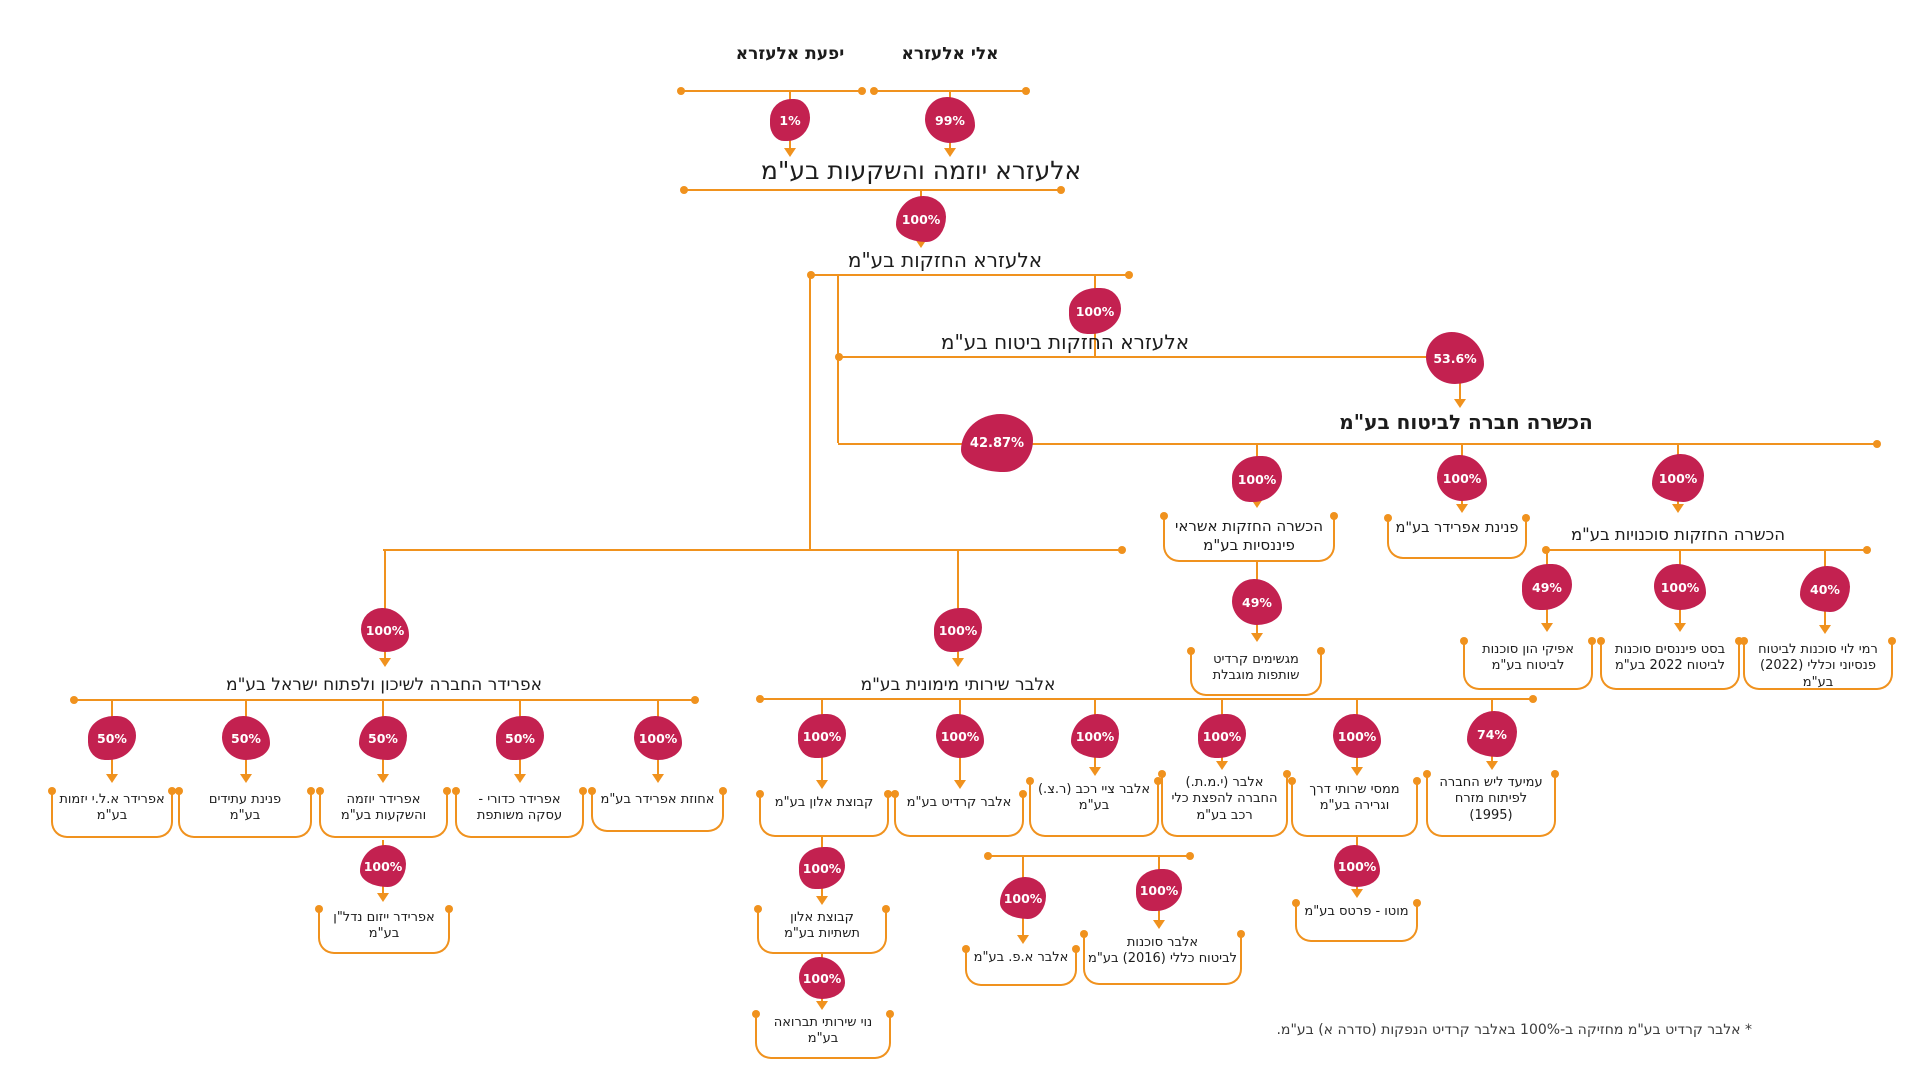  I want to click on company-bracket-moto: מוטו - פרטס בע"מ, so click(1356, 920).